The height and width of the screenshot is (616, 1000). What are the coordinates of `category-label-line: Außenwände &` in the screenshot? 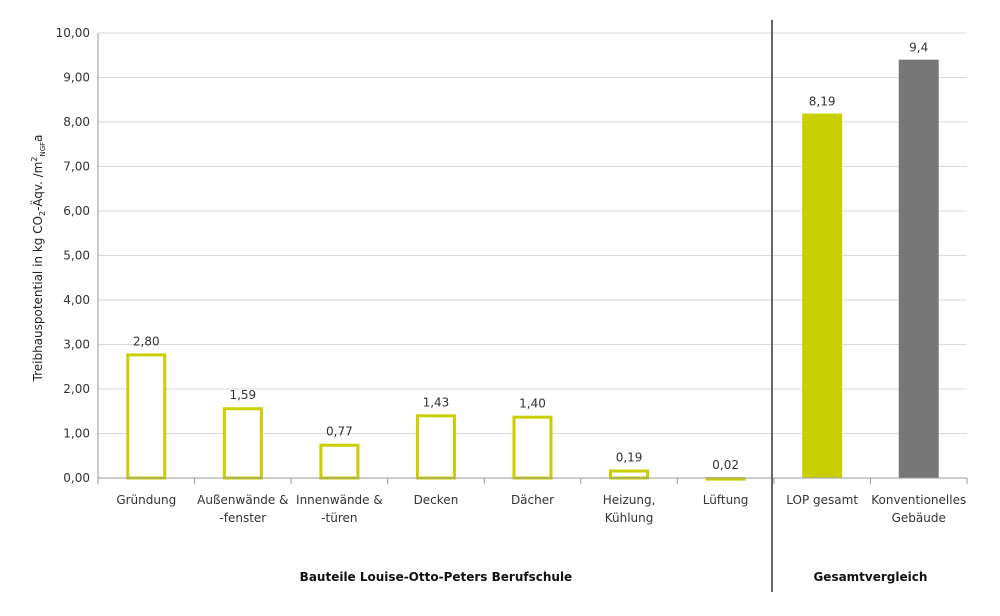 It's located at (242, 500).